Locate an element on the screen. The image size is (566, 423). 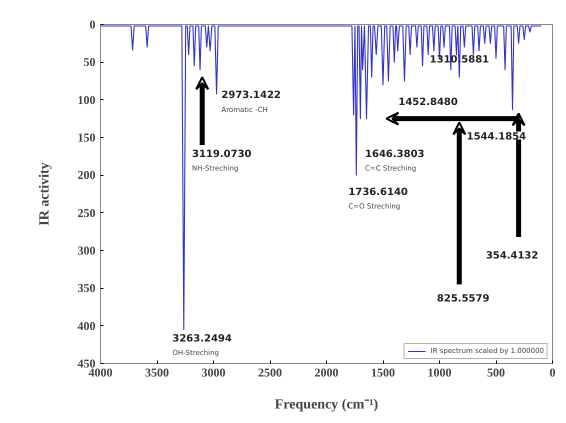
annotation: 354.4132 is located at coordinates (512, 256).